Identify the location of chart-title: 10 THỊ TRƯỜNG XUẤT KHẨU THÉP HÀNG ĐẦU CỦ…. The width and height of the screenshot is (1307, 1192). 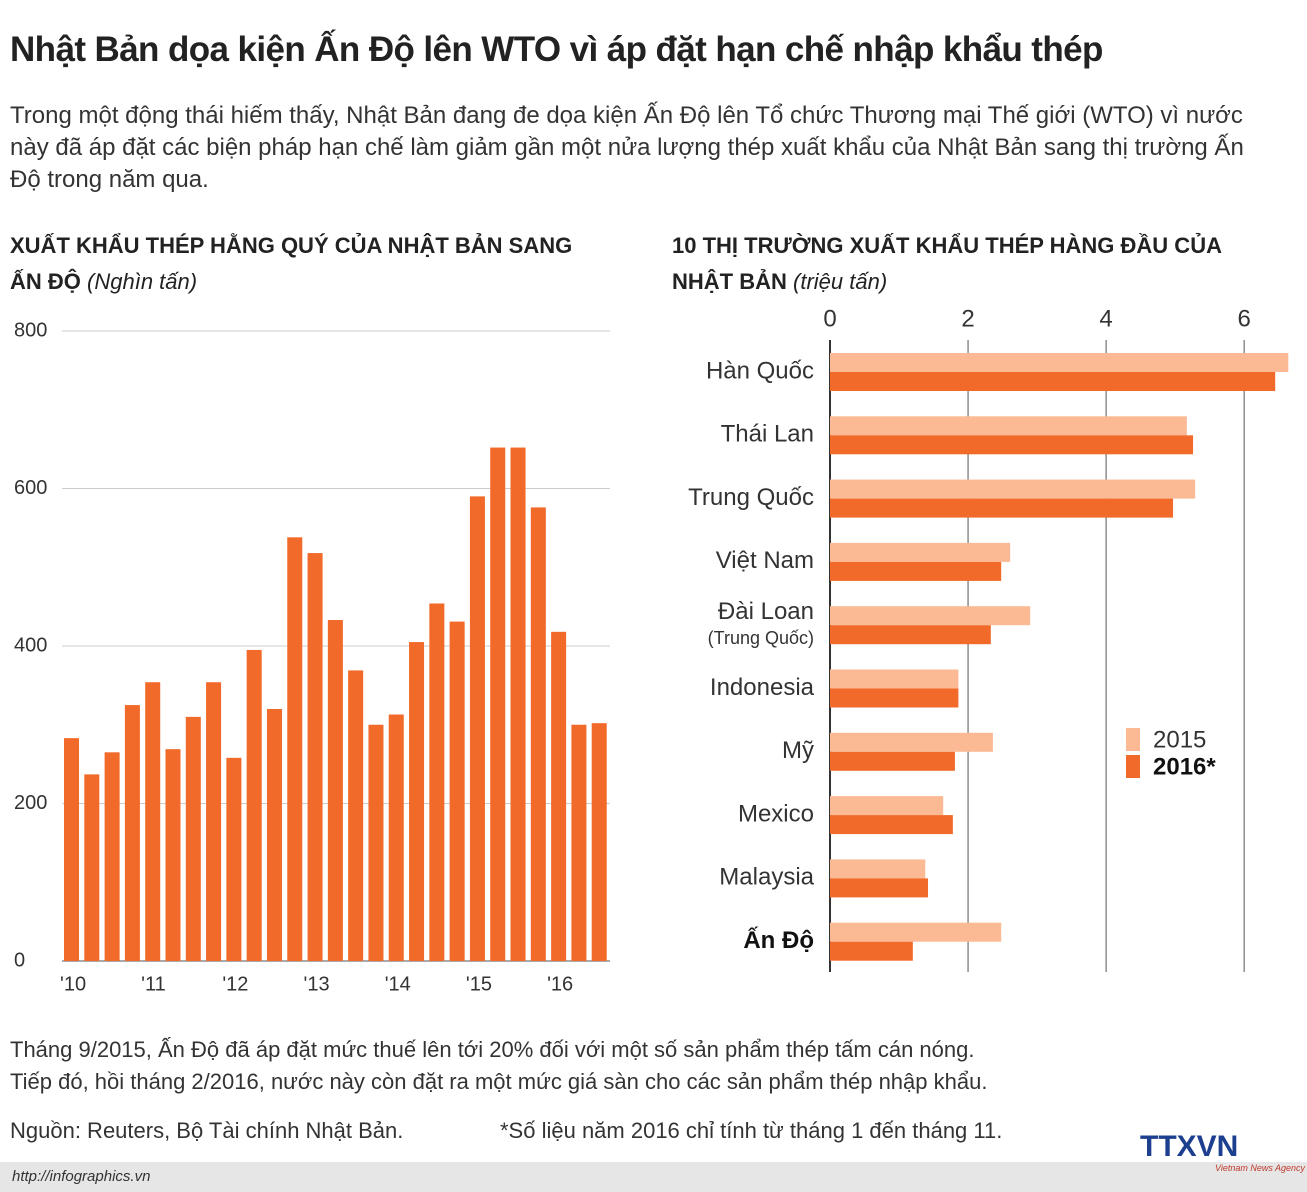
(947, 263).